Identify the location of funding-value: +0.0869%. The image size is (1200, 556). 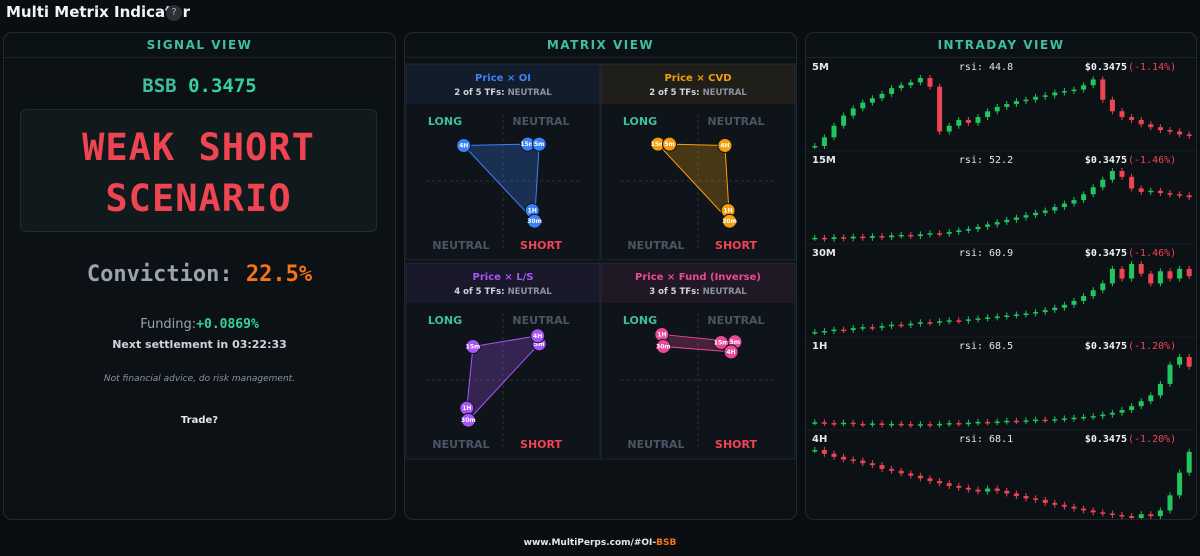
(227, 324).